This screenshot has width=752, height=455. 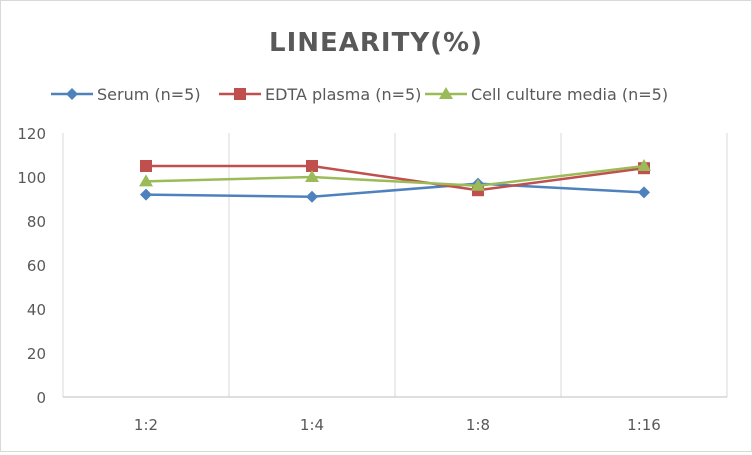 I want to click on legend-label-edta-plasma-n-5: EDTA plasma (n=5), so click(x=343, y=94).